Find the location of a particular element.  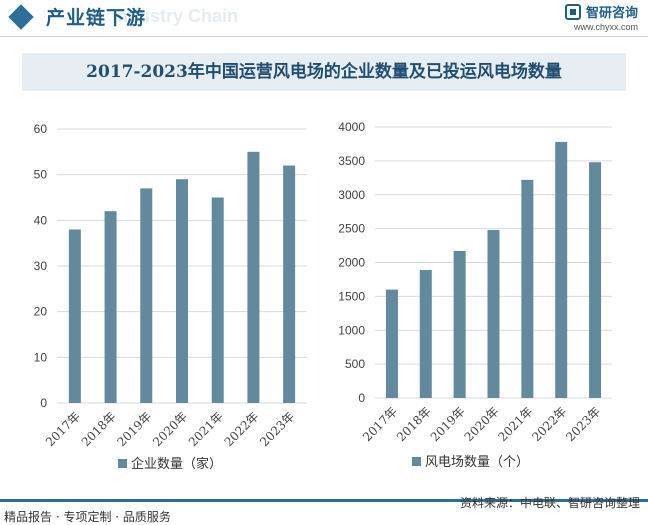

right-y-tick-label: 2000 is located at coordinates (351, 263).